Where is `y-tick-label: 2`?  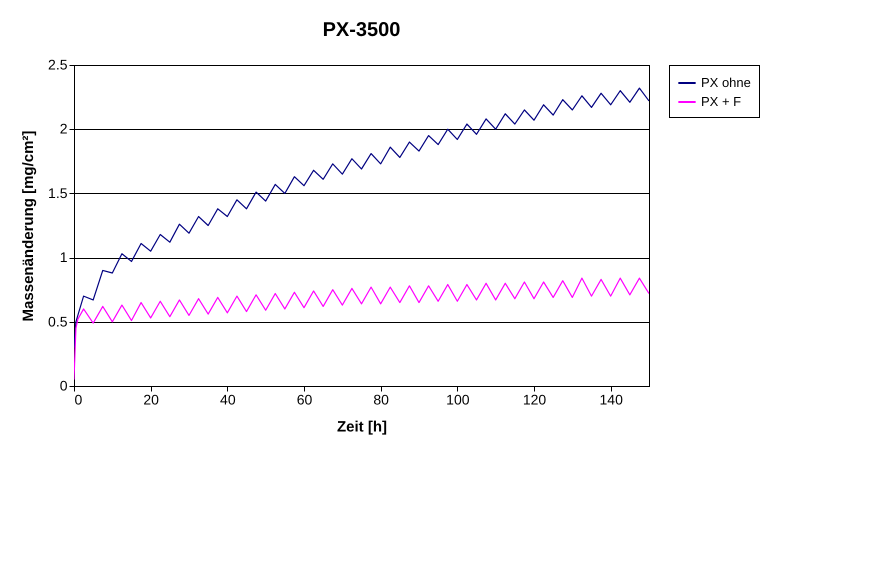
y-tick-label: 2 is located at coordinates (64, 128).